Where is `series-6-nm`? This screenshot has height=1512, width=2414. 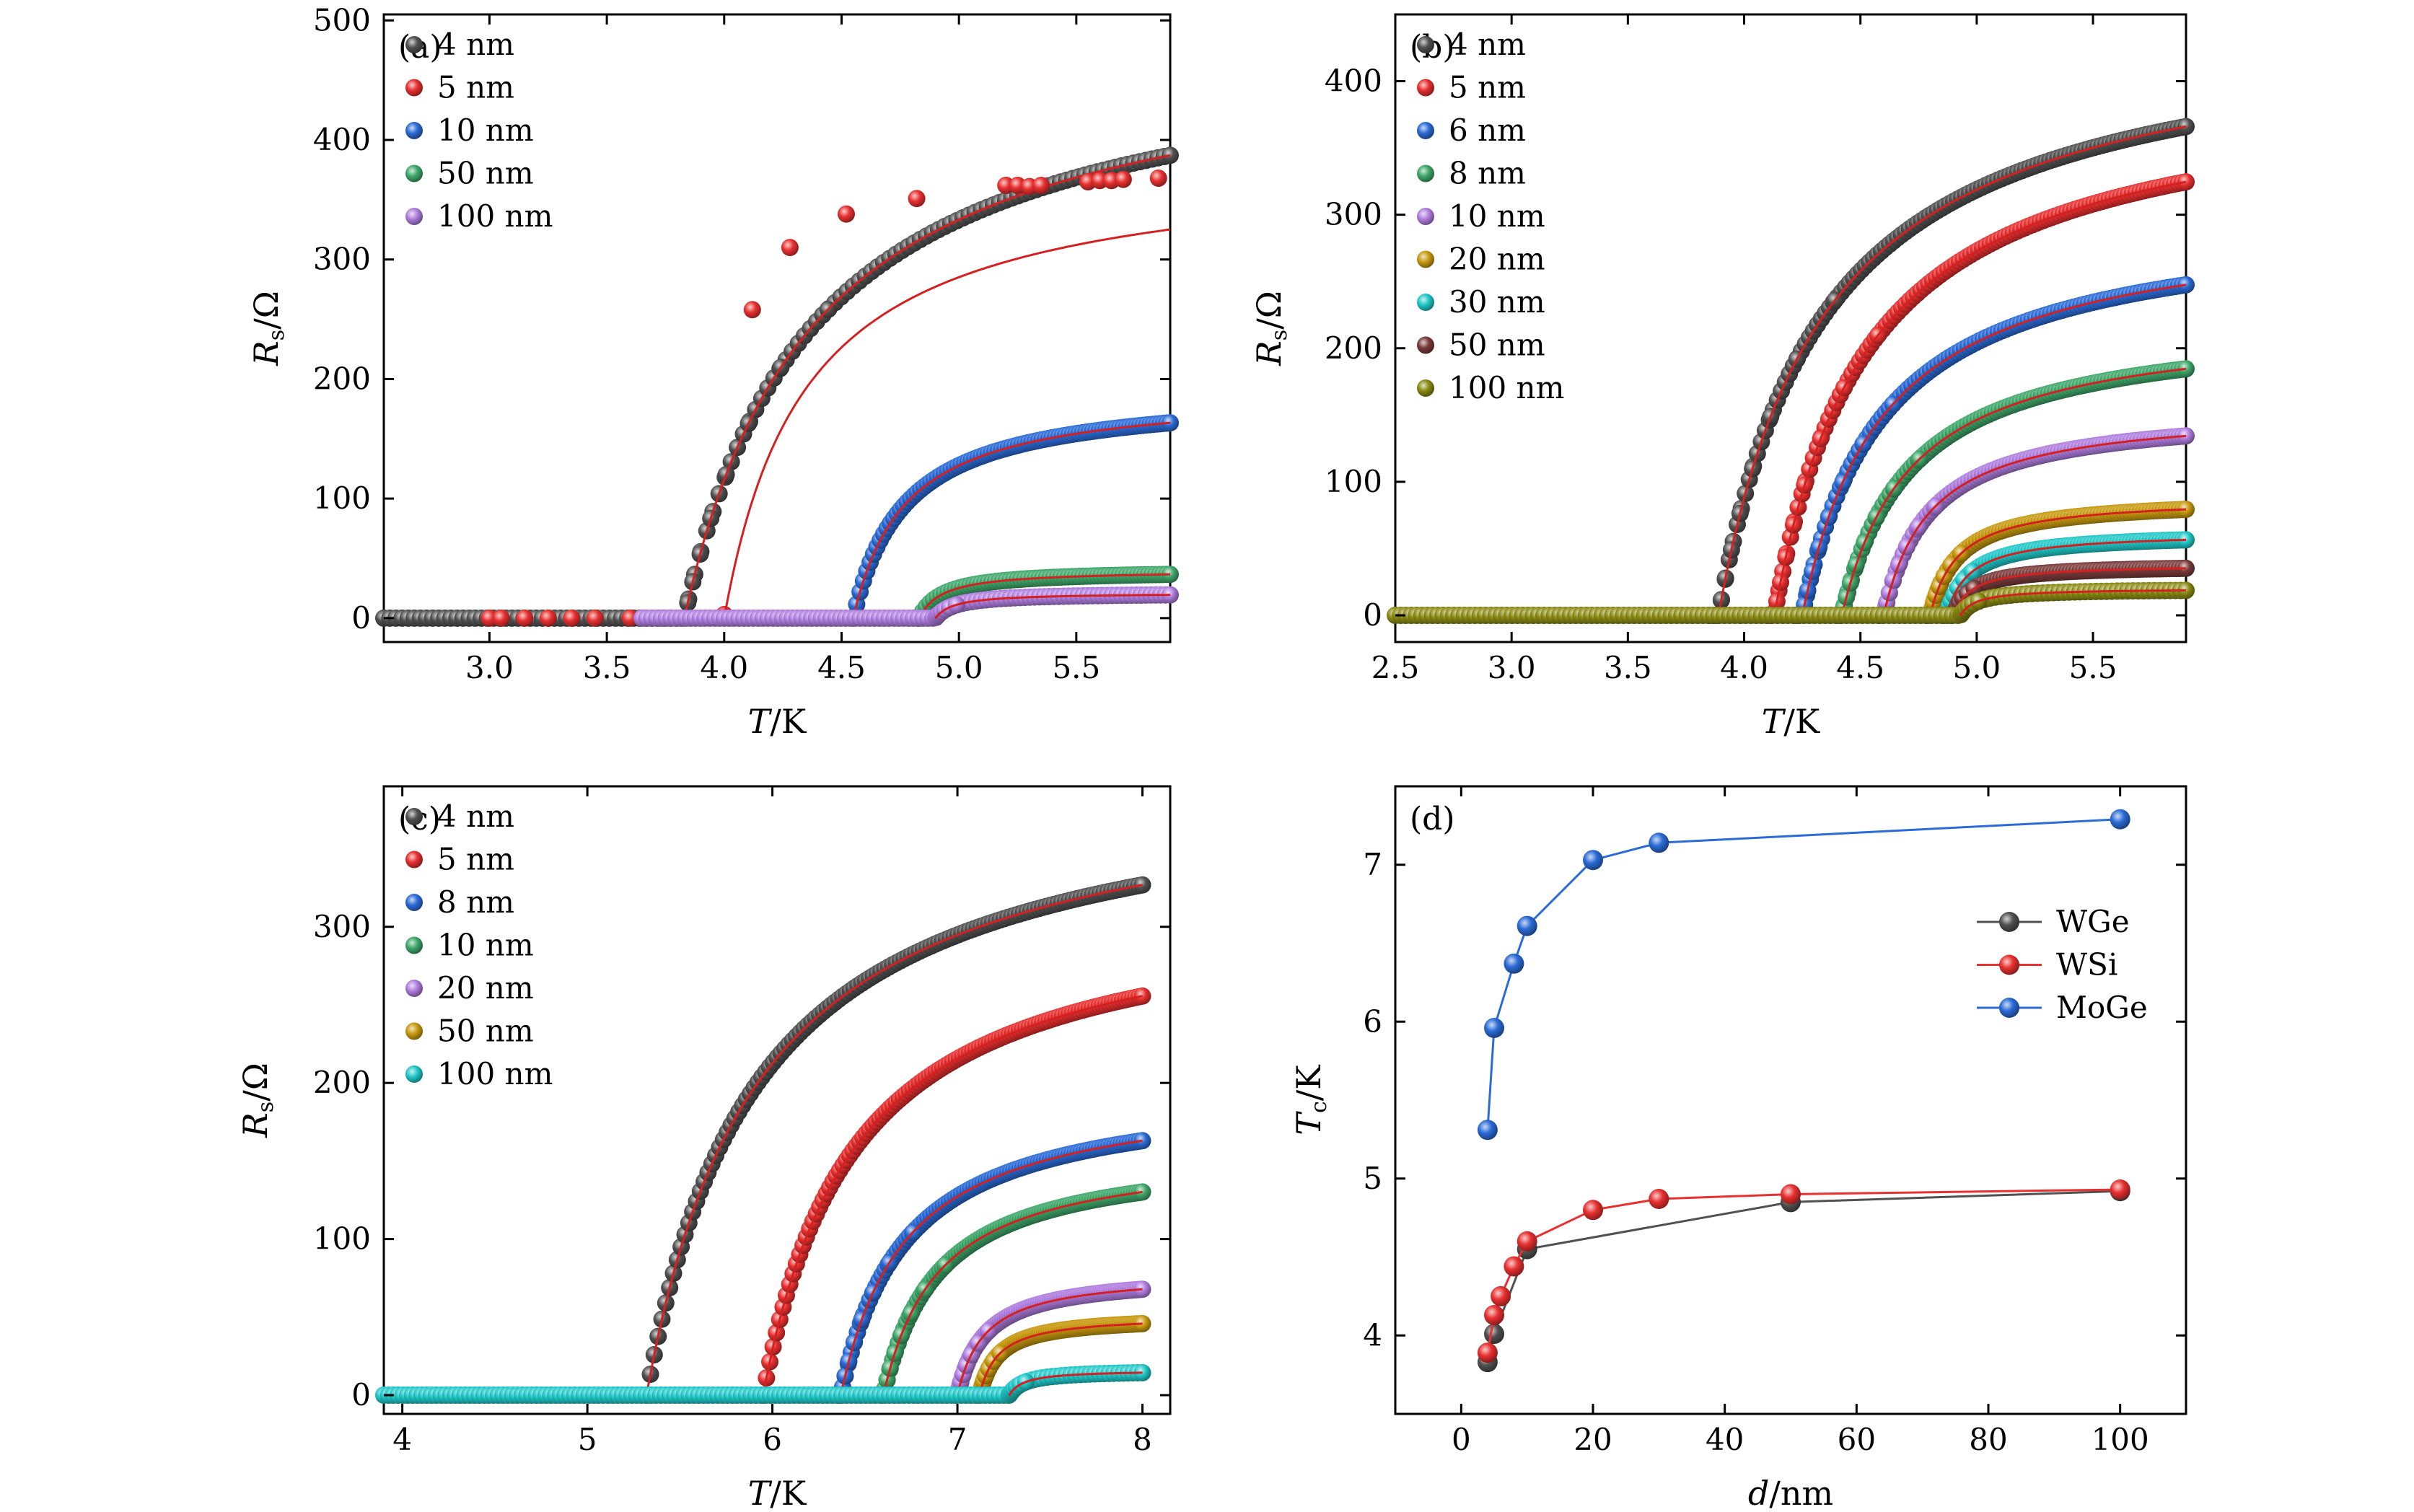
series-6-nm is located at coordinates (1990, 450).